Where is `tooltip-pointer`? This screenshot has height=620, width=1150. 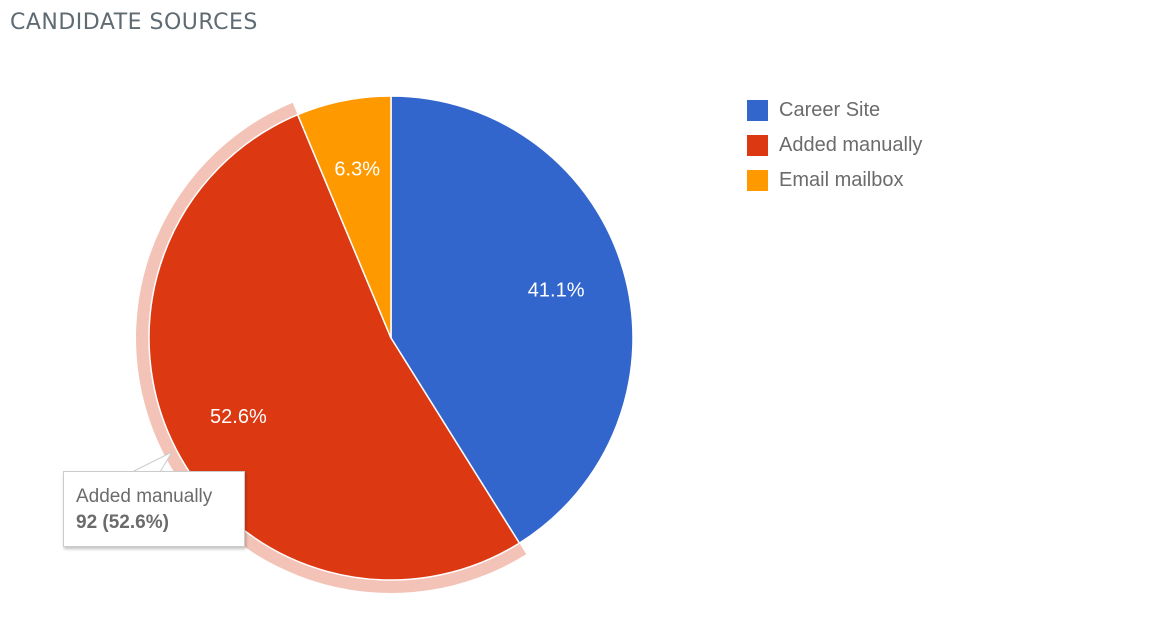
tooltip-pointer is located at coordinates (152, 461).